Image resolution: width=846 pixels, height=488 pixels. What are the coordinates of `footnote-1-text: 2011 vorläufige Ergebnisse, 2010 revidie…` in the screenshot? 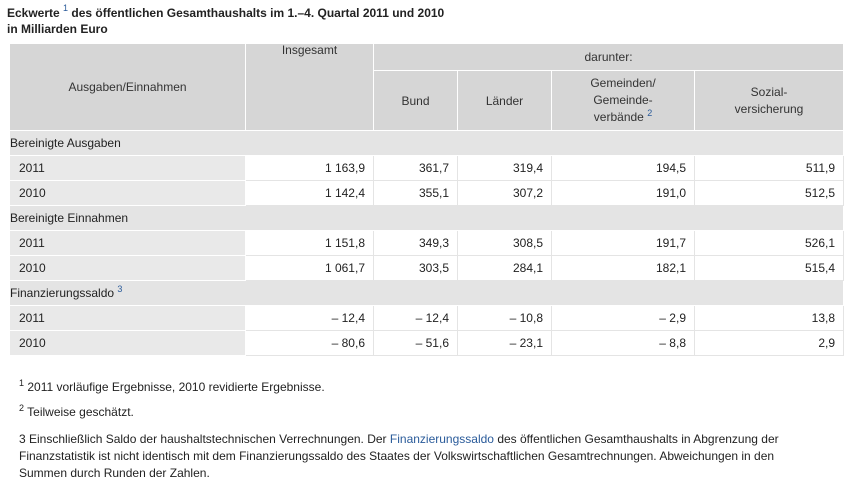 It's located at (176, 387).